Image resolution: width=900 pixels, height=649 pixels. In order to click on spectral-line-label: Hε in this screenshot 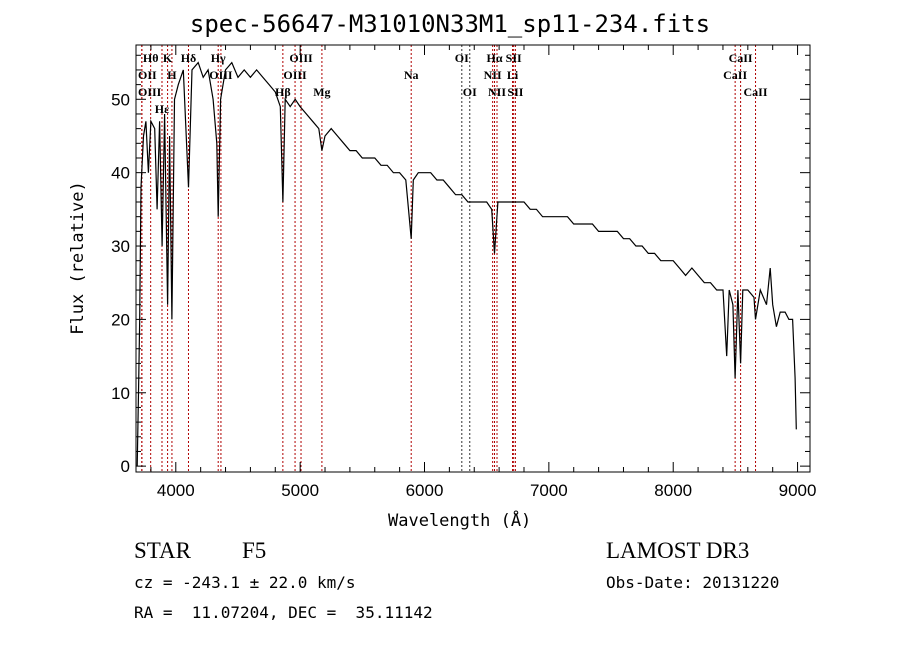, I will do `click(162, 109)`.